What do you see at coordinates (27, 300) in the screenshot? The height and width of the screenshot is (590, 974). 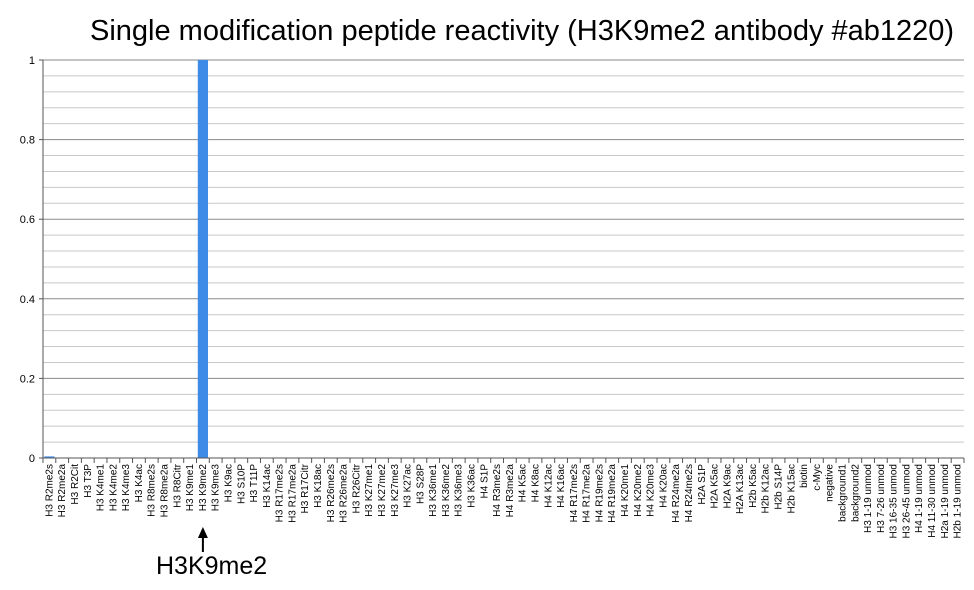 I see `y-tick-label: 0.4` at bounding box center [27, 300].